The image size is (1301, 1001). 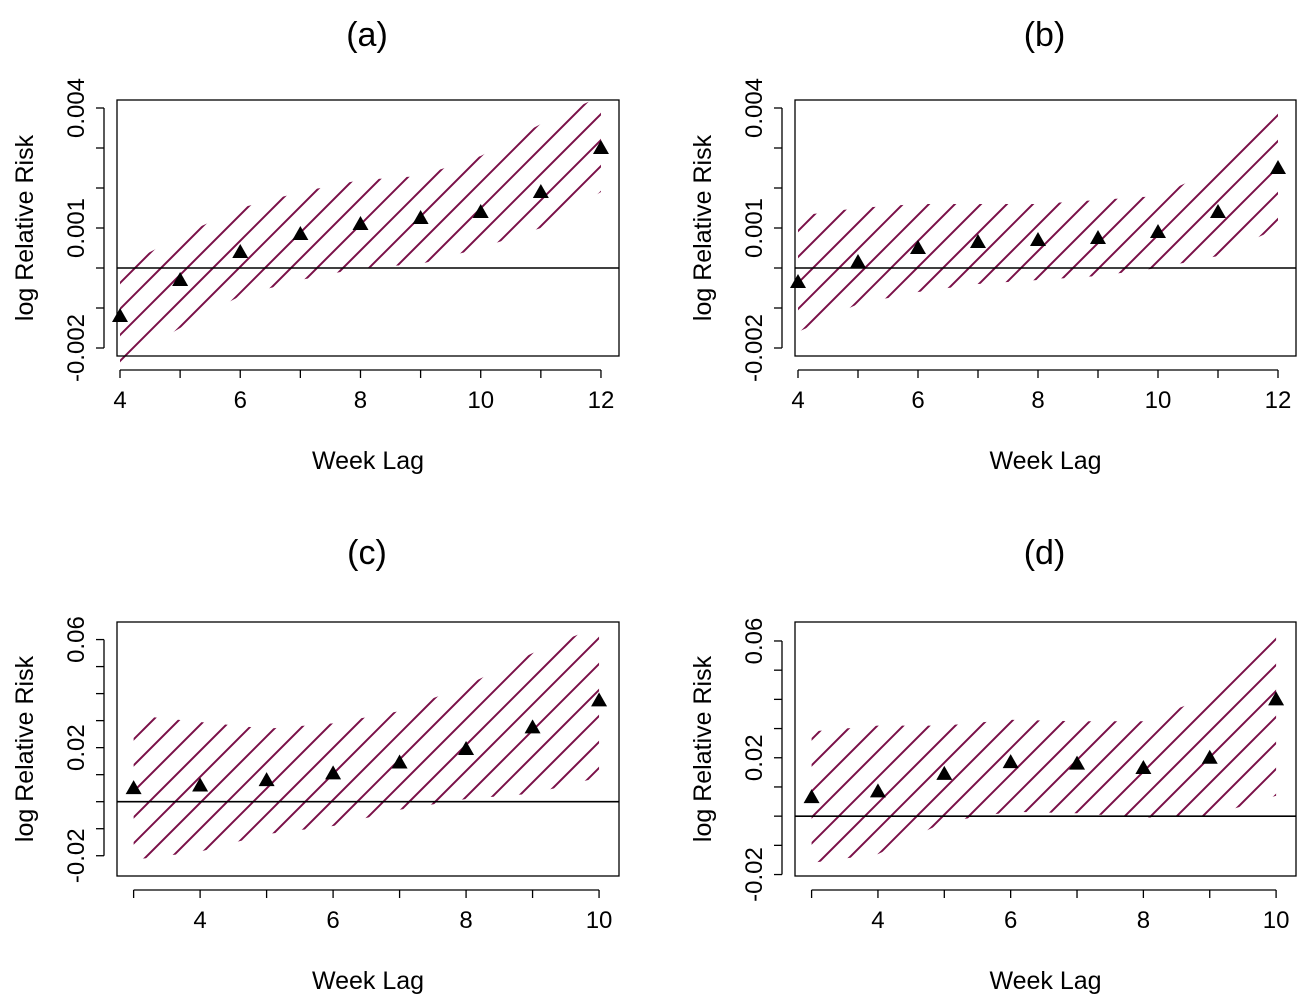 I want to click on panel-title: (c), so click(x=367, y=553).